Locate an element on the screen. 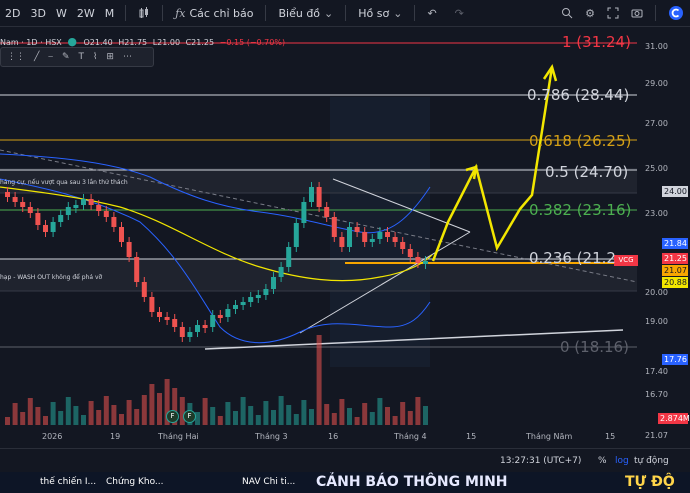 This screenshot has height=493, width=690. text-icon: T is located at coordinates (81, 57).